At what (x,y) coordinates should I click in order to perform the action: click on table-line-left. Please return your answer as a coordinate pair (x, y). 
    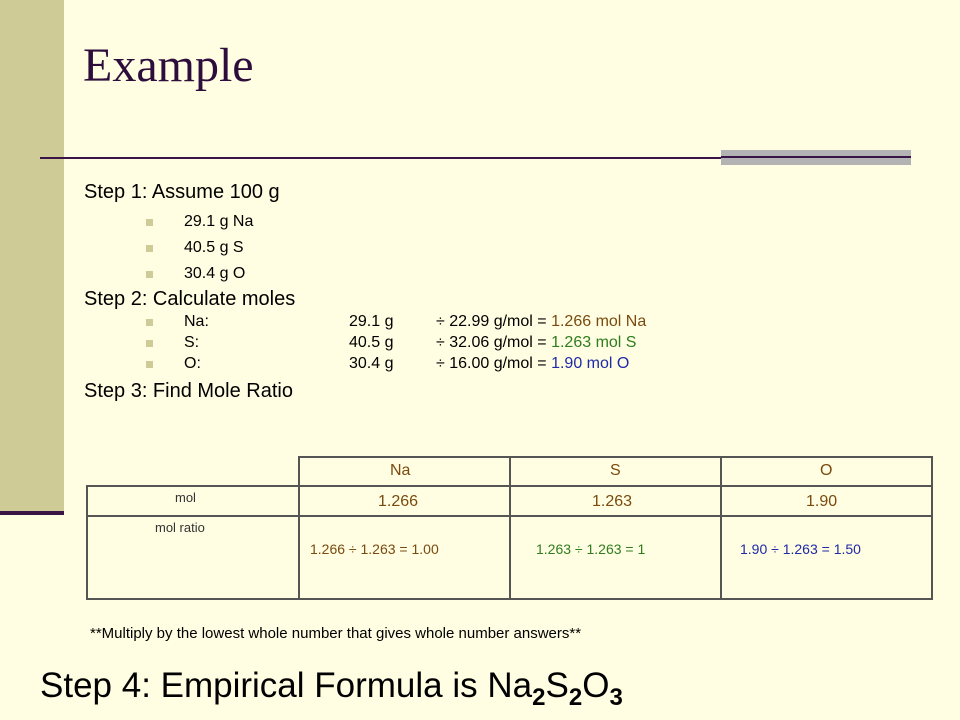
    Looking at the image, I should click on (87, 542).